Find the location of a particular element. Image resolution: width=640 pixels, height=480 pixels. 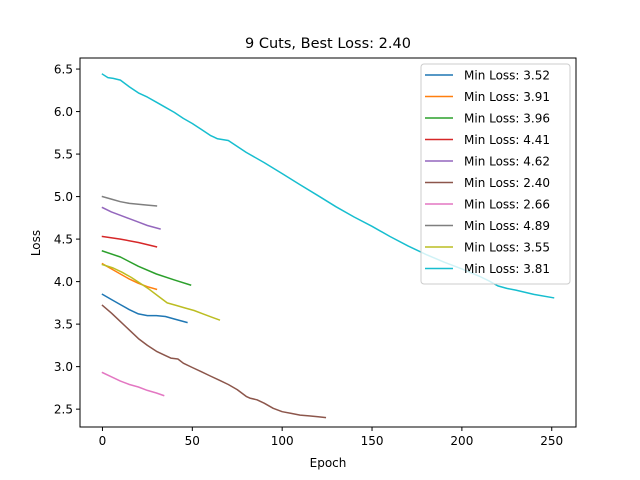

legend-item: Min Loss: 3.55 is located at coordinates (487, 248).